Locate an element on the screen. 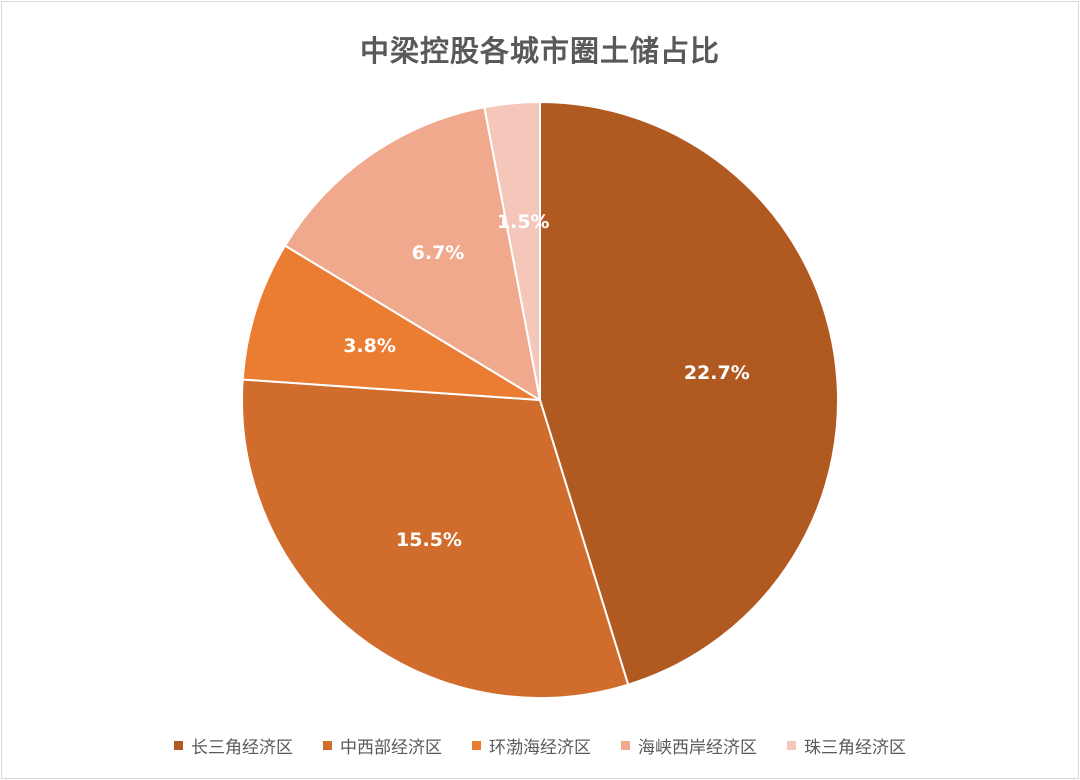  legend-label: 海峡西岸经济区 is located at coordinates (697, 748).